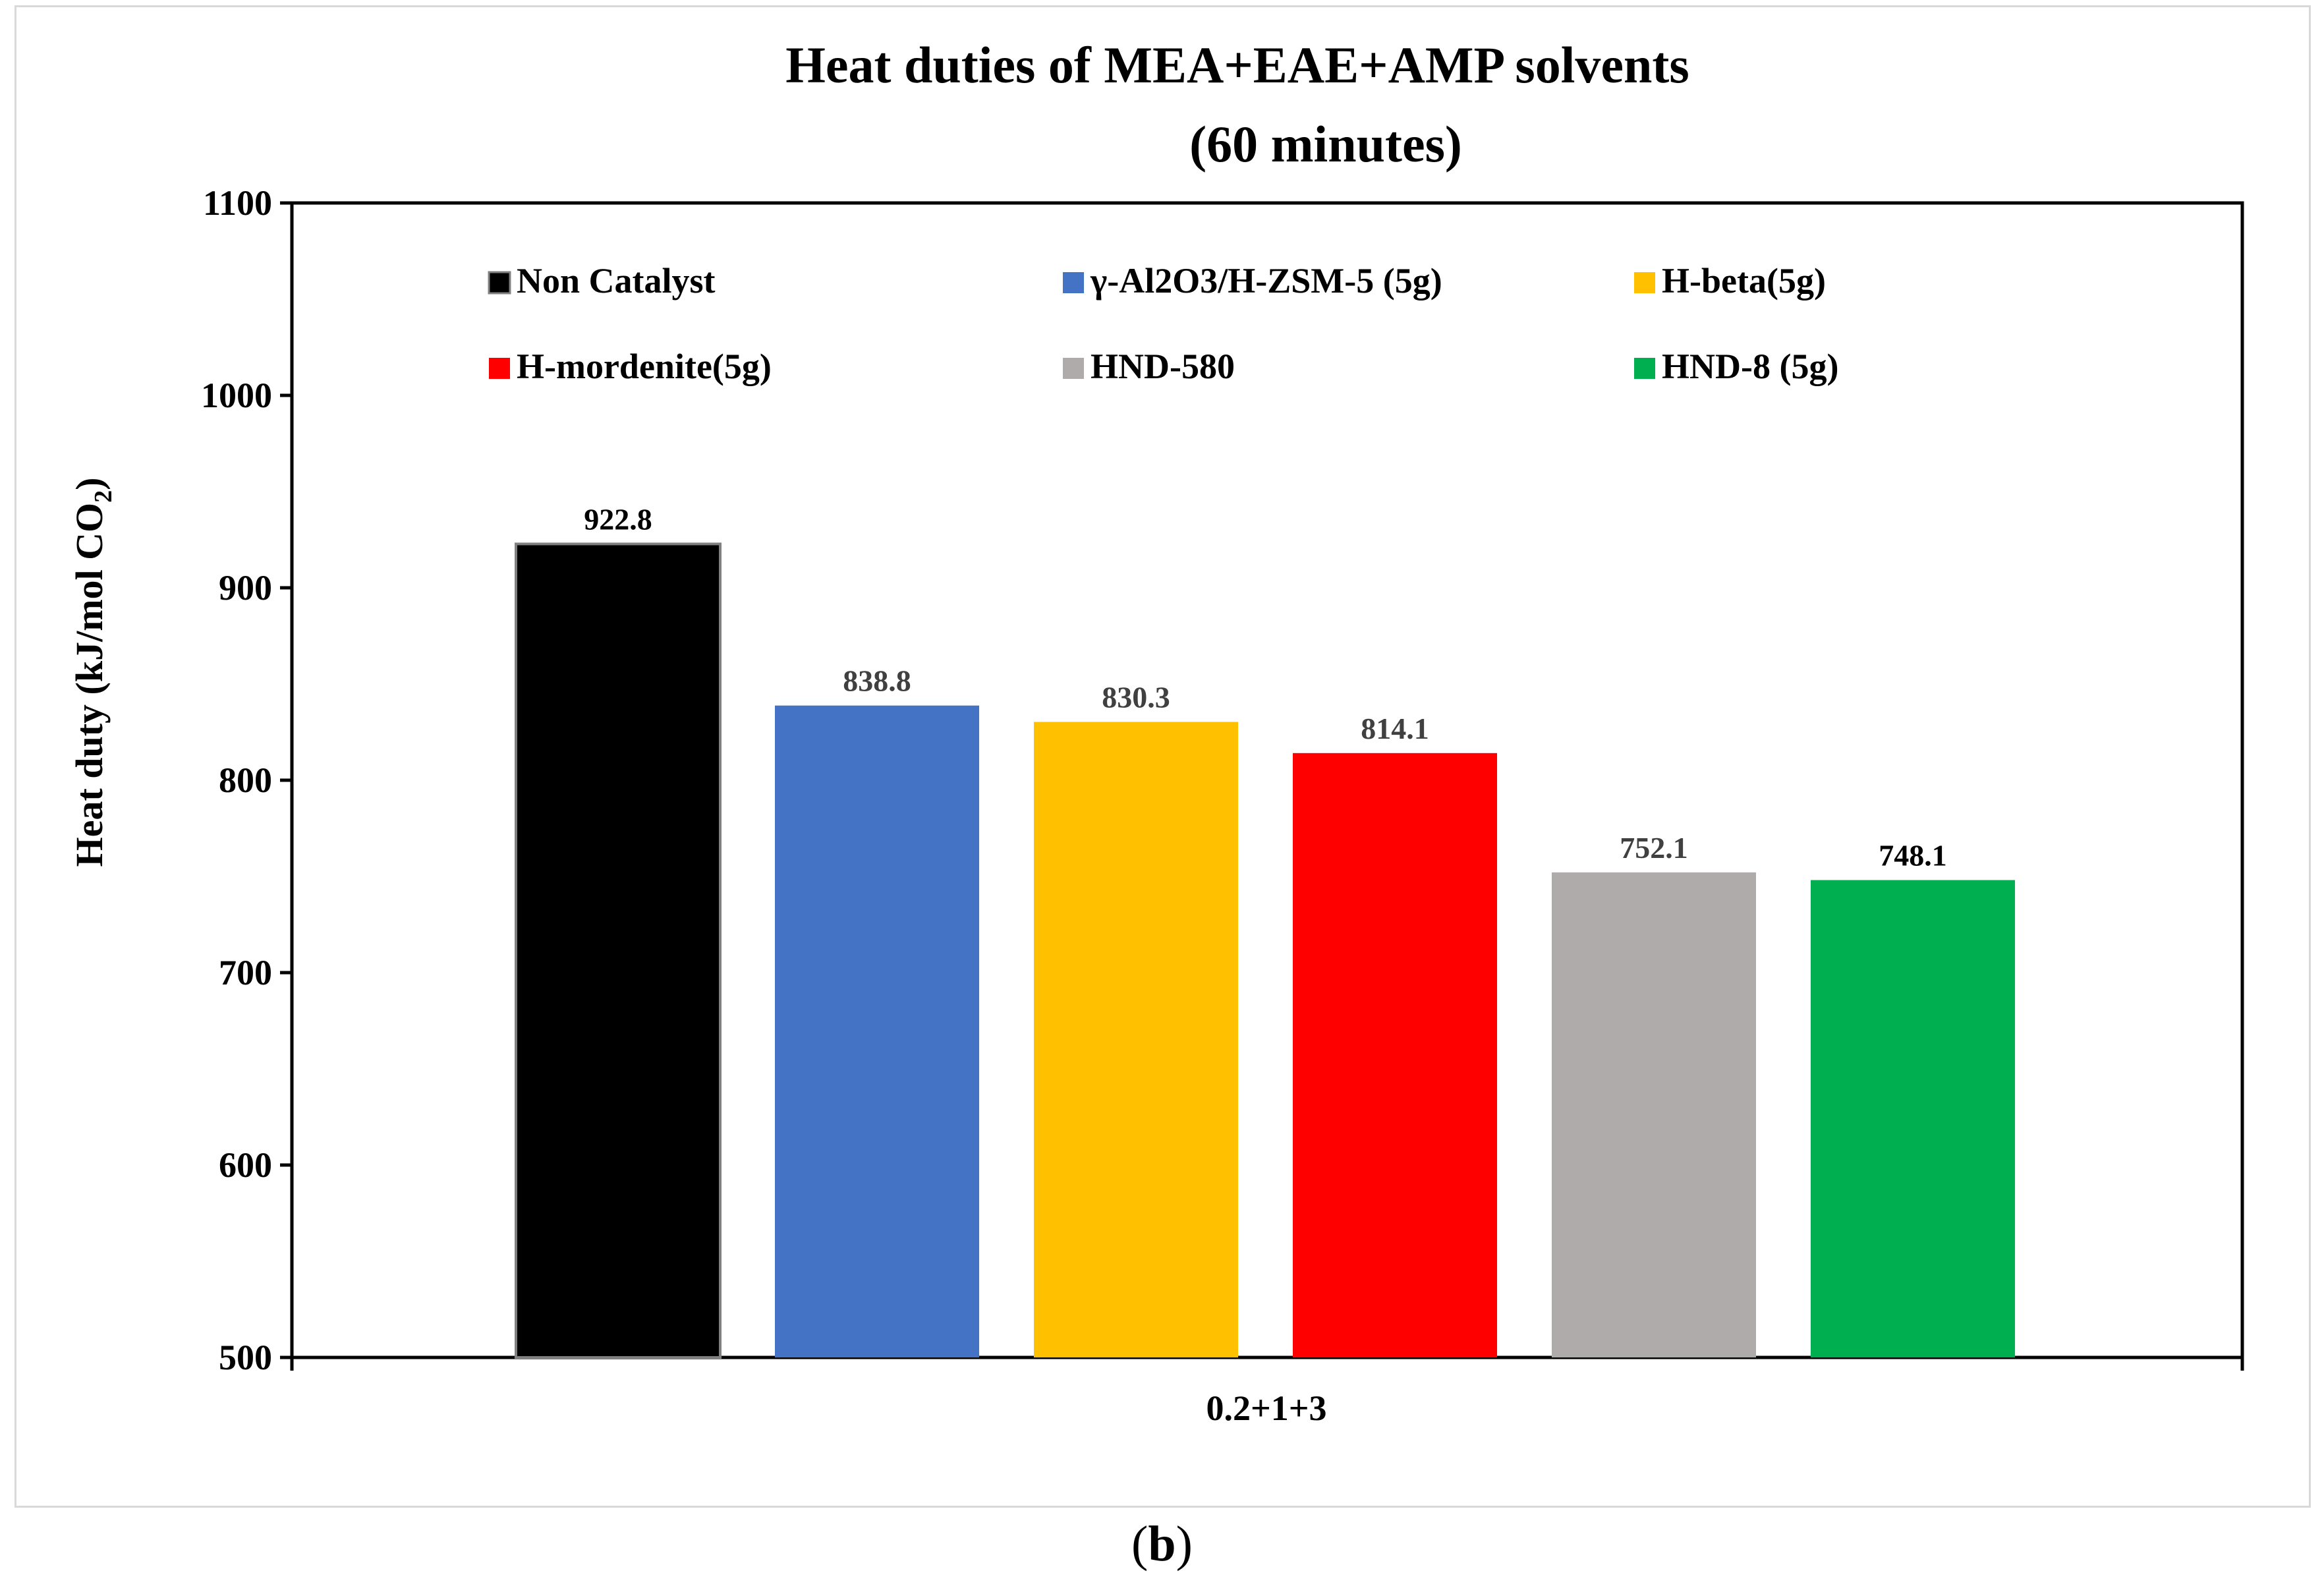 Image resolution: width=2324 pixels, height=1596 pixels. I want to click on y-tick-label: 900, so click(246, 588).